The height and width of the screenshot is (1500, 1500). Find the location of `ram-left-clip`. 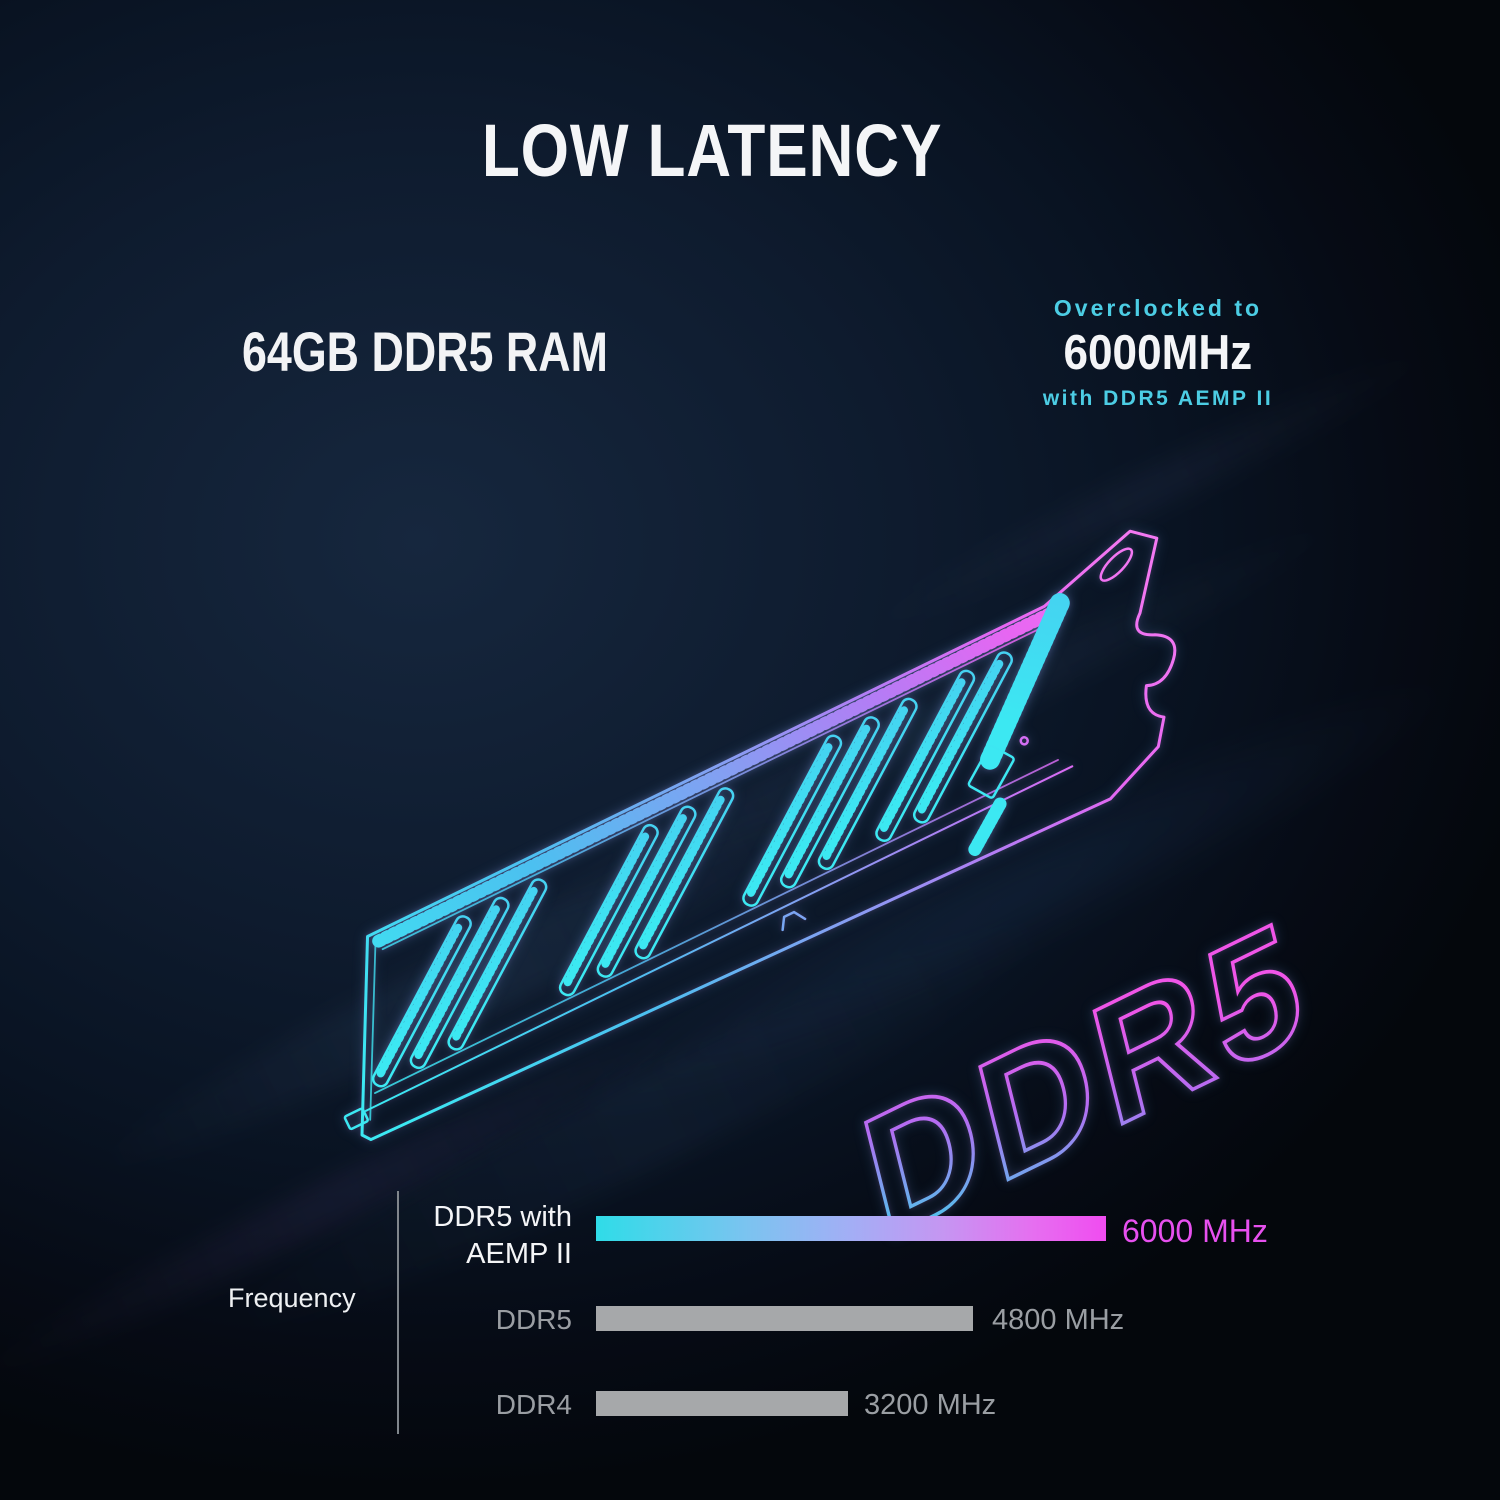

ram-left-clip is located at coordinates (356, 1119).